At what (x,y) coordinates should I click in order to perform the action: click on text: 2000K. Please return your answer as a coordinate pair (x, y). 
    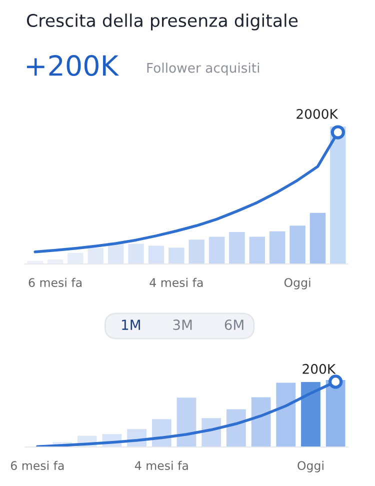
    Looking at the image, I should click on (317, 113).